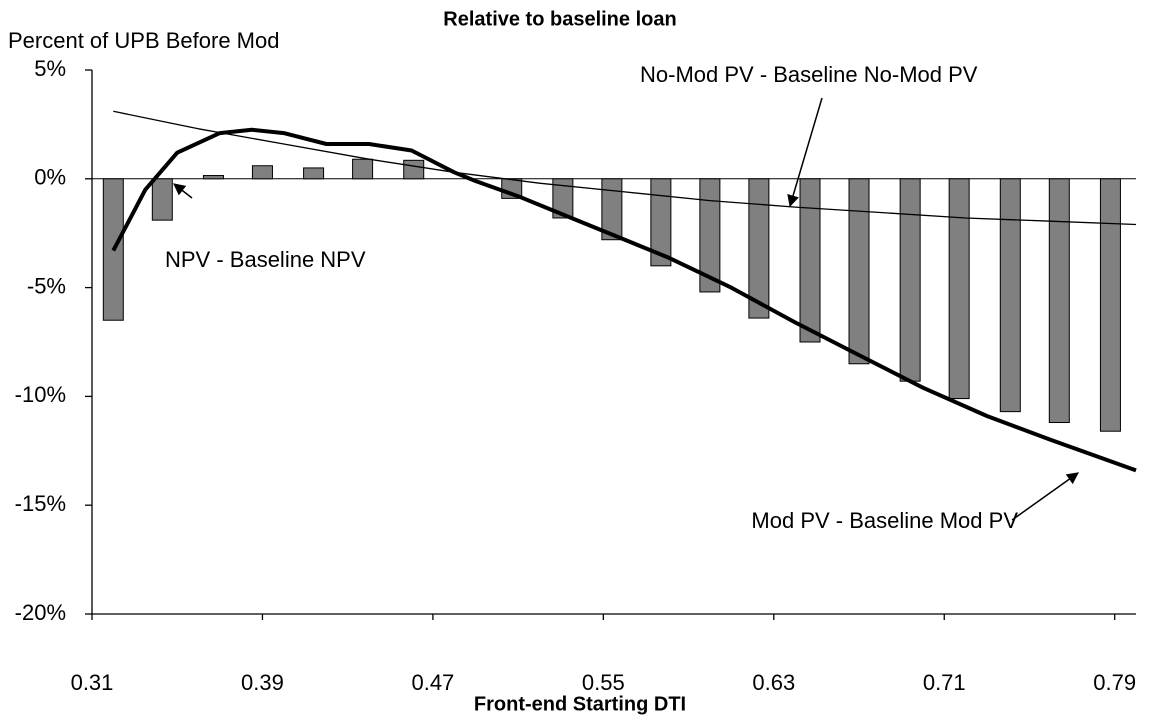  What do you see at coordinates (40, 612) in the screenshot?
I see `y-tick-label: -20%` at bounding box center [40, 612].